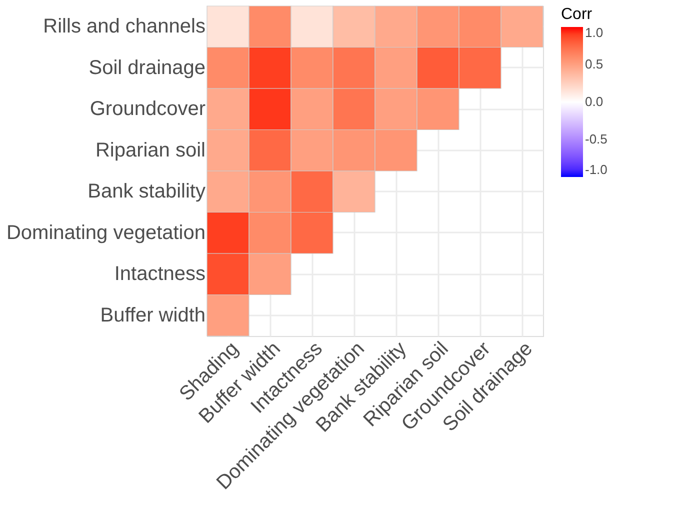  I want to click on y-tick-label: Dominating vegetation, so click(106, 233).